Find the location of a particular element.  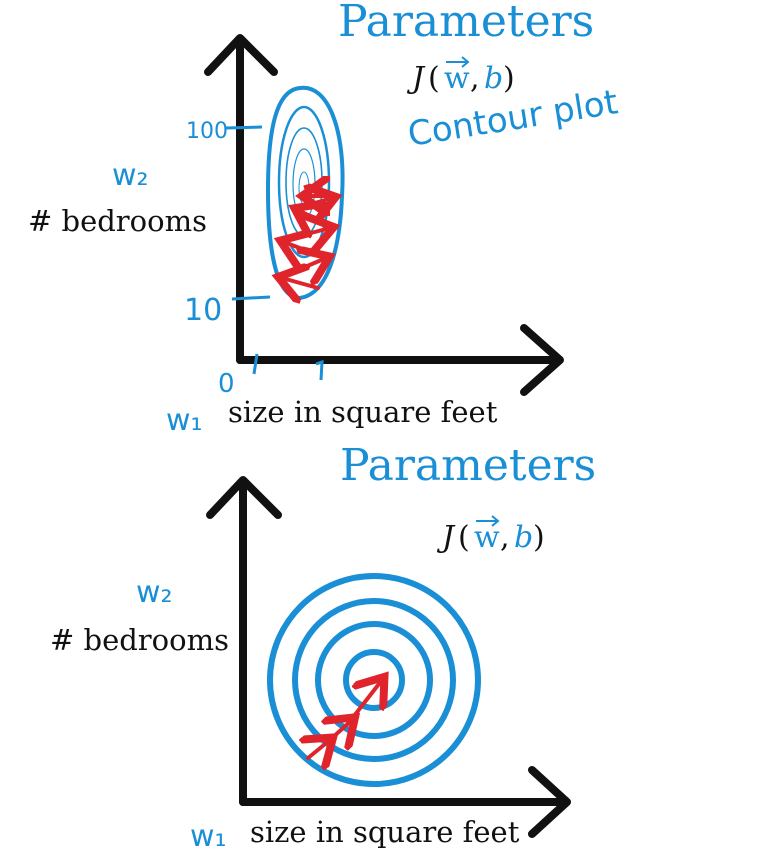

top-w1-label: w₁ is located at coordinates (184, 420).